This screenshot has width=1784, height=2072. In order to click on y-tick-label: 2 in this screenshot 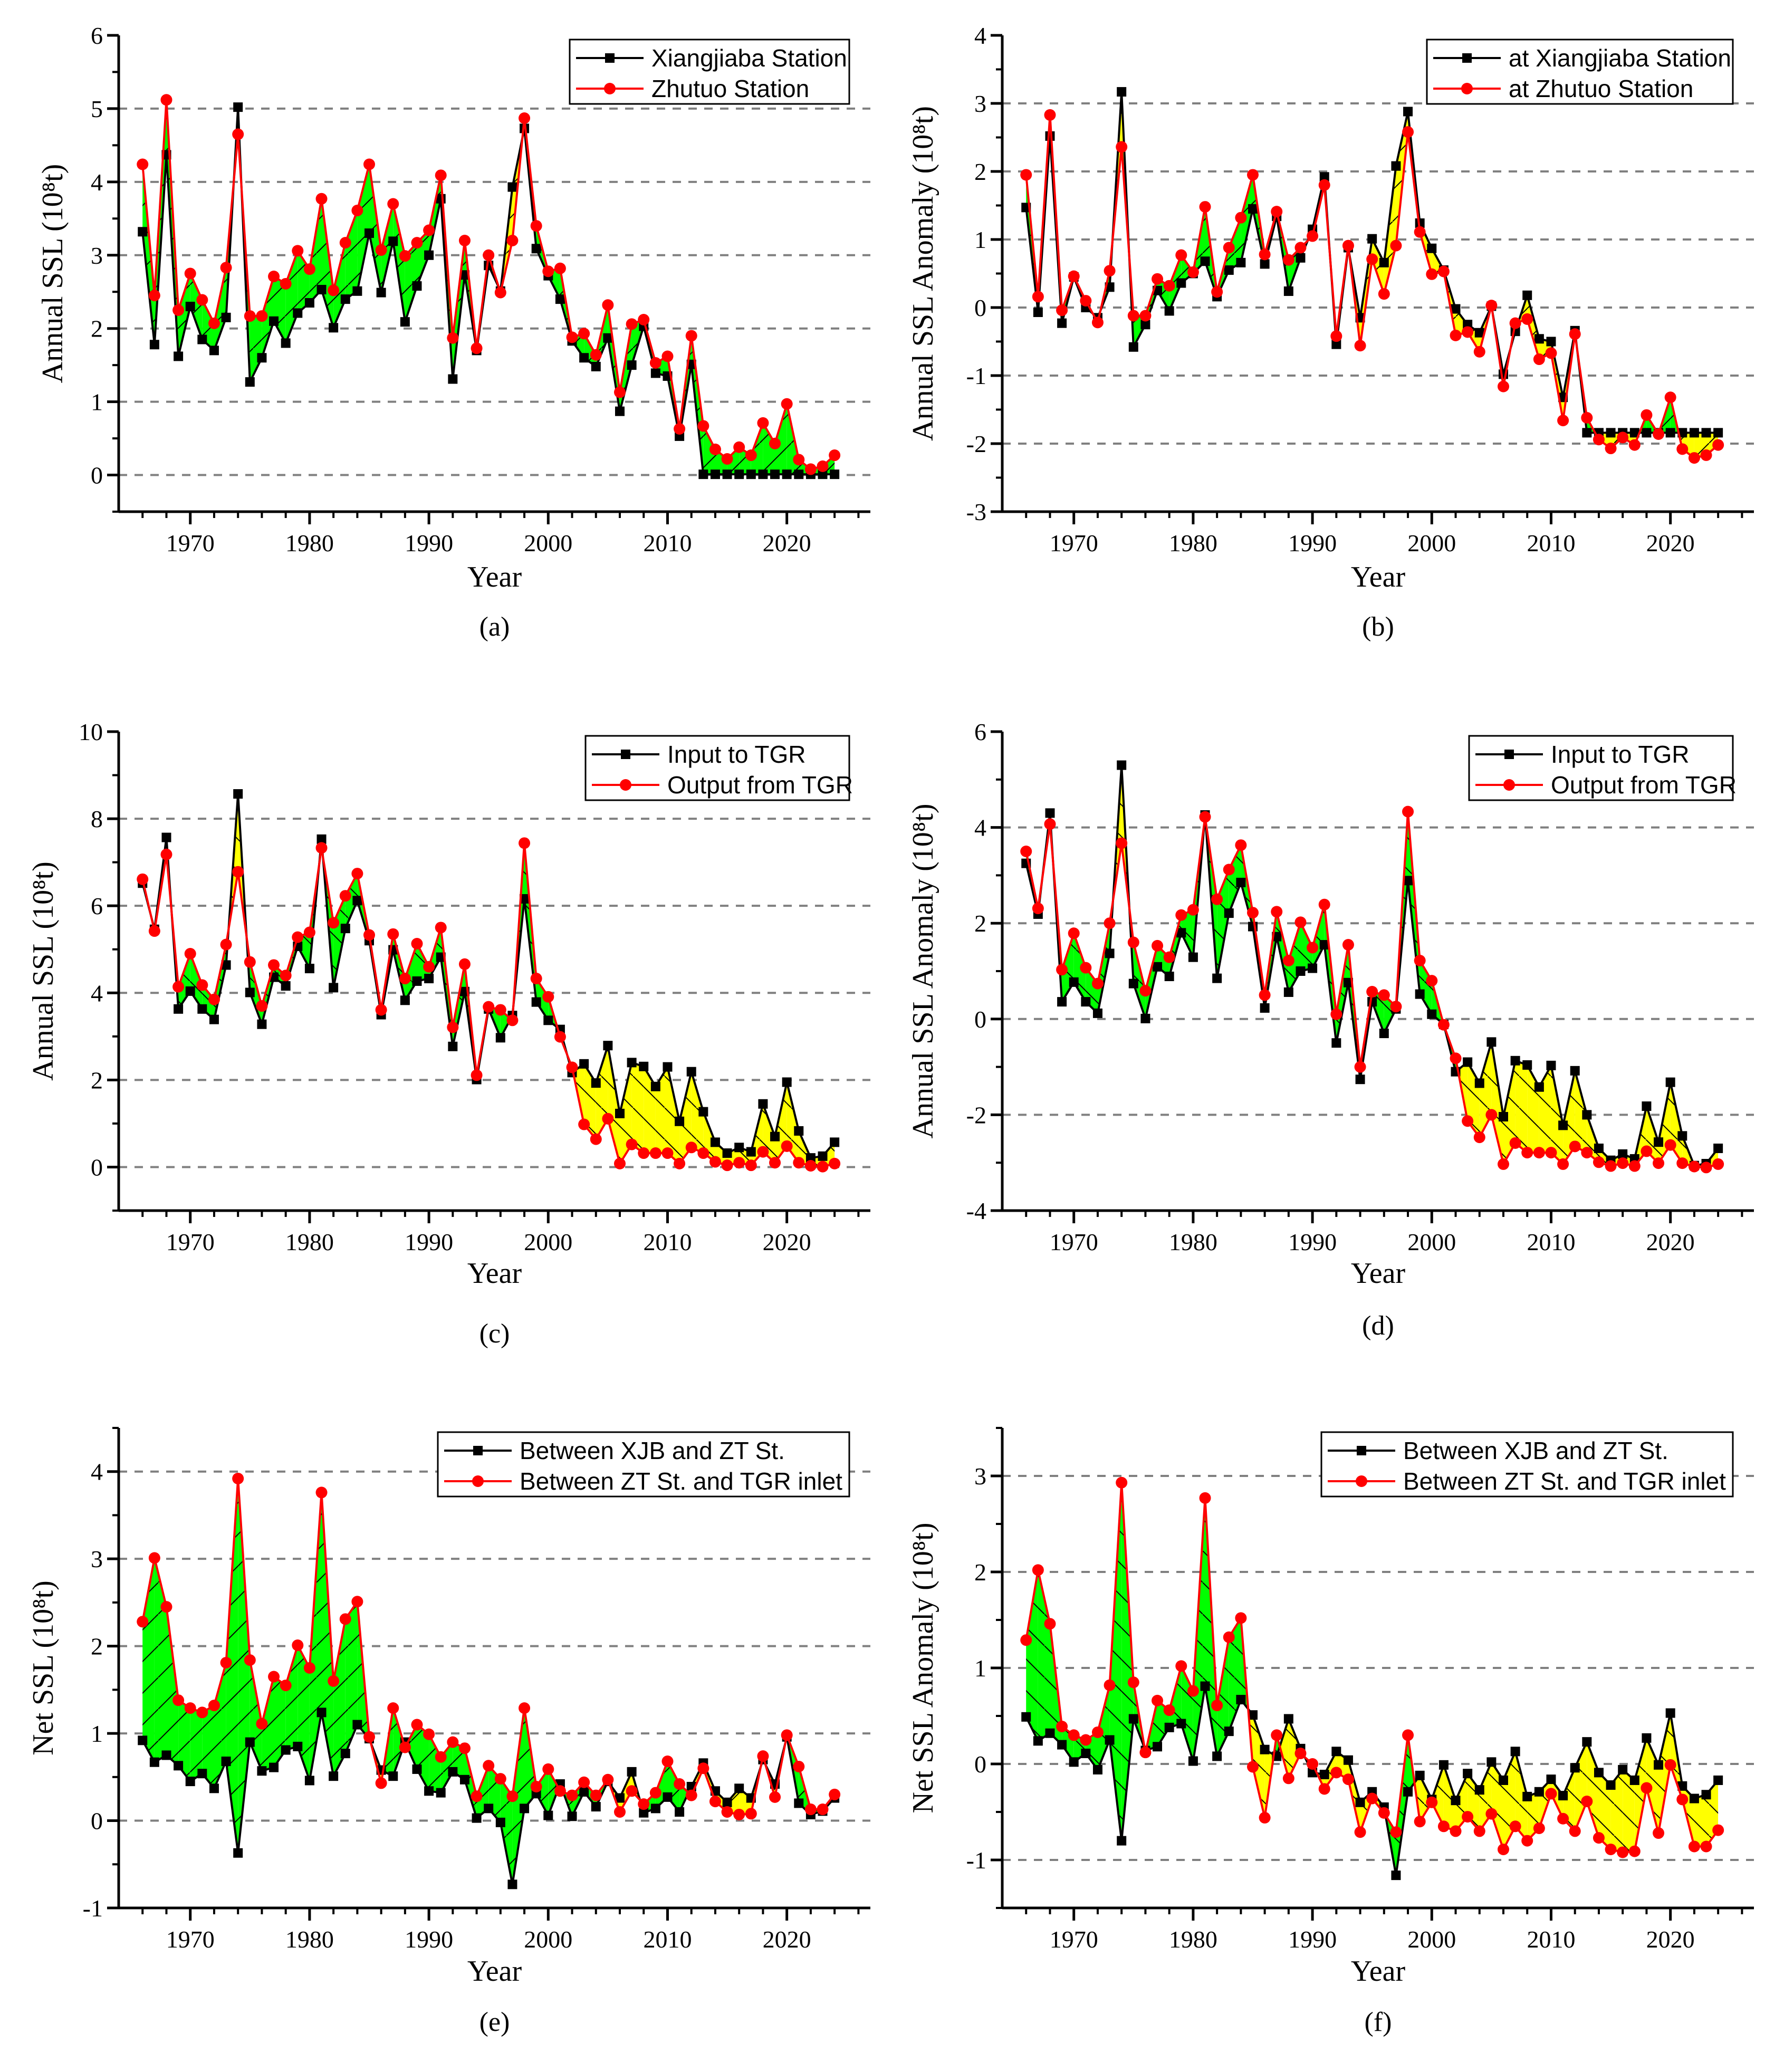, I will do `click(97, 1080)`.